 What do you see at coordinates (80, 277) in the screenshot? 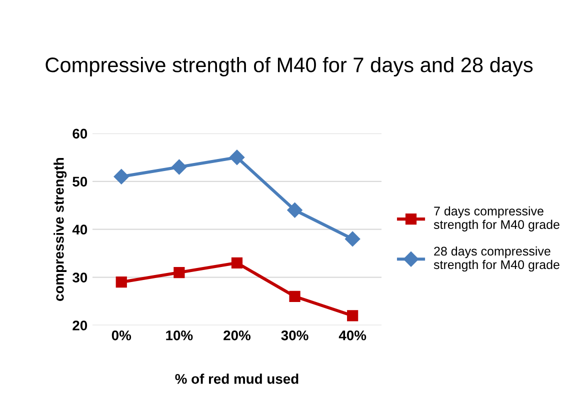
I see `y-tick-label: 30` at bounding box center [80, 277].